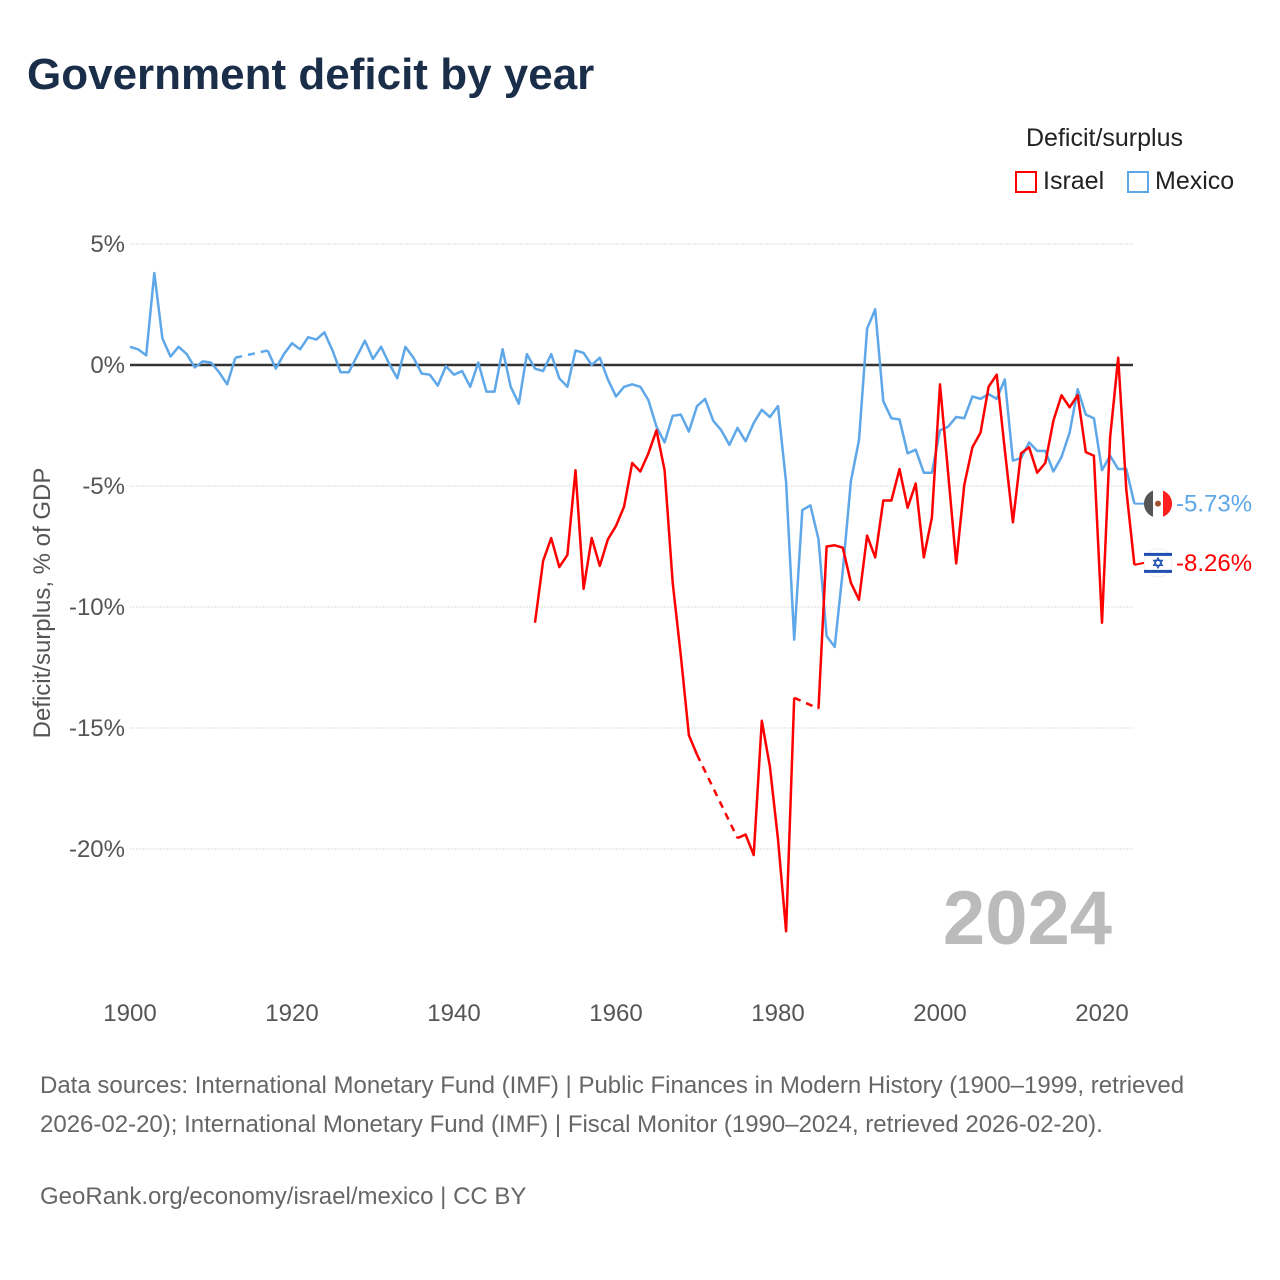 The height and width of the screenshot is (1280, 1280). Describe the element at coordinates (97, 849) in the screenshot. I see `y-tick-label: -20%` at that location.